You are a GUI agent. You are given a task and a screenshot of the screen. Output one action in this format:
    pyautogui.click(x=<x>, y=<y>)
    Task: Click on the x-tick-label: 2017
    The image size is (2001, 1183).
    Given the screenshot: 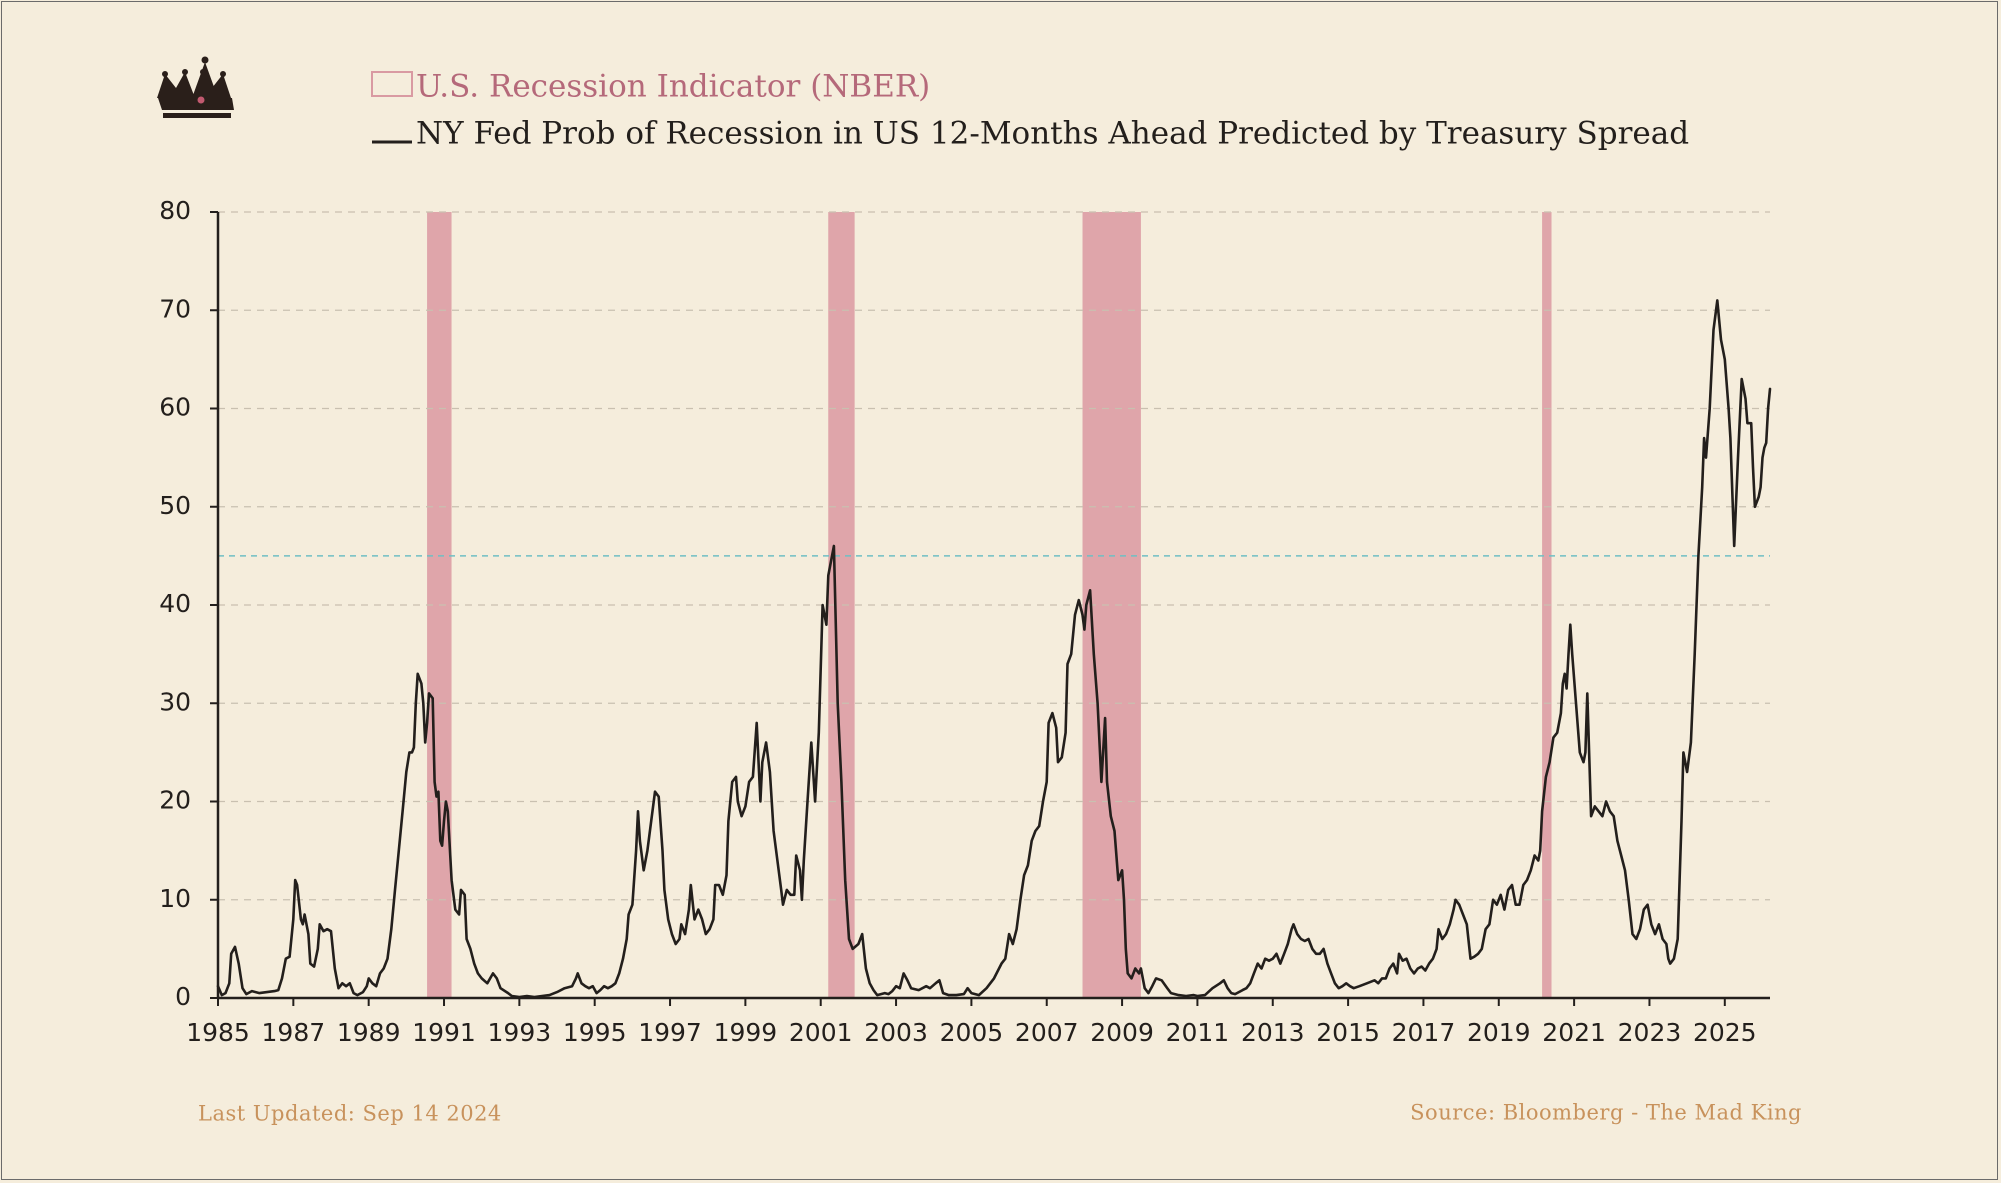 What is the action you would take?
    pyautogui.click(x=1424, y=1032)
    